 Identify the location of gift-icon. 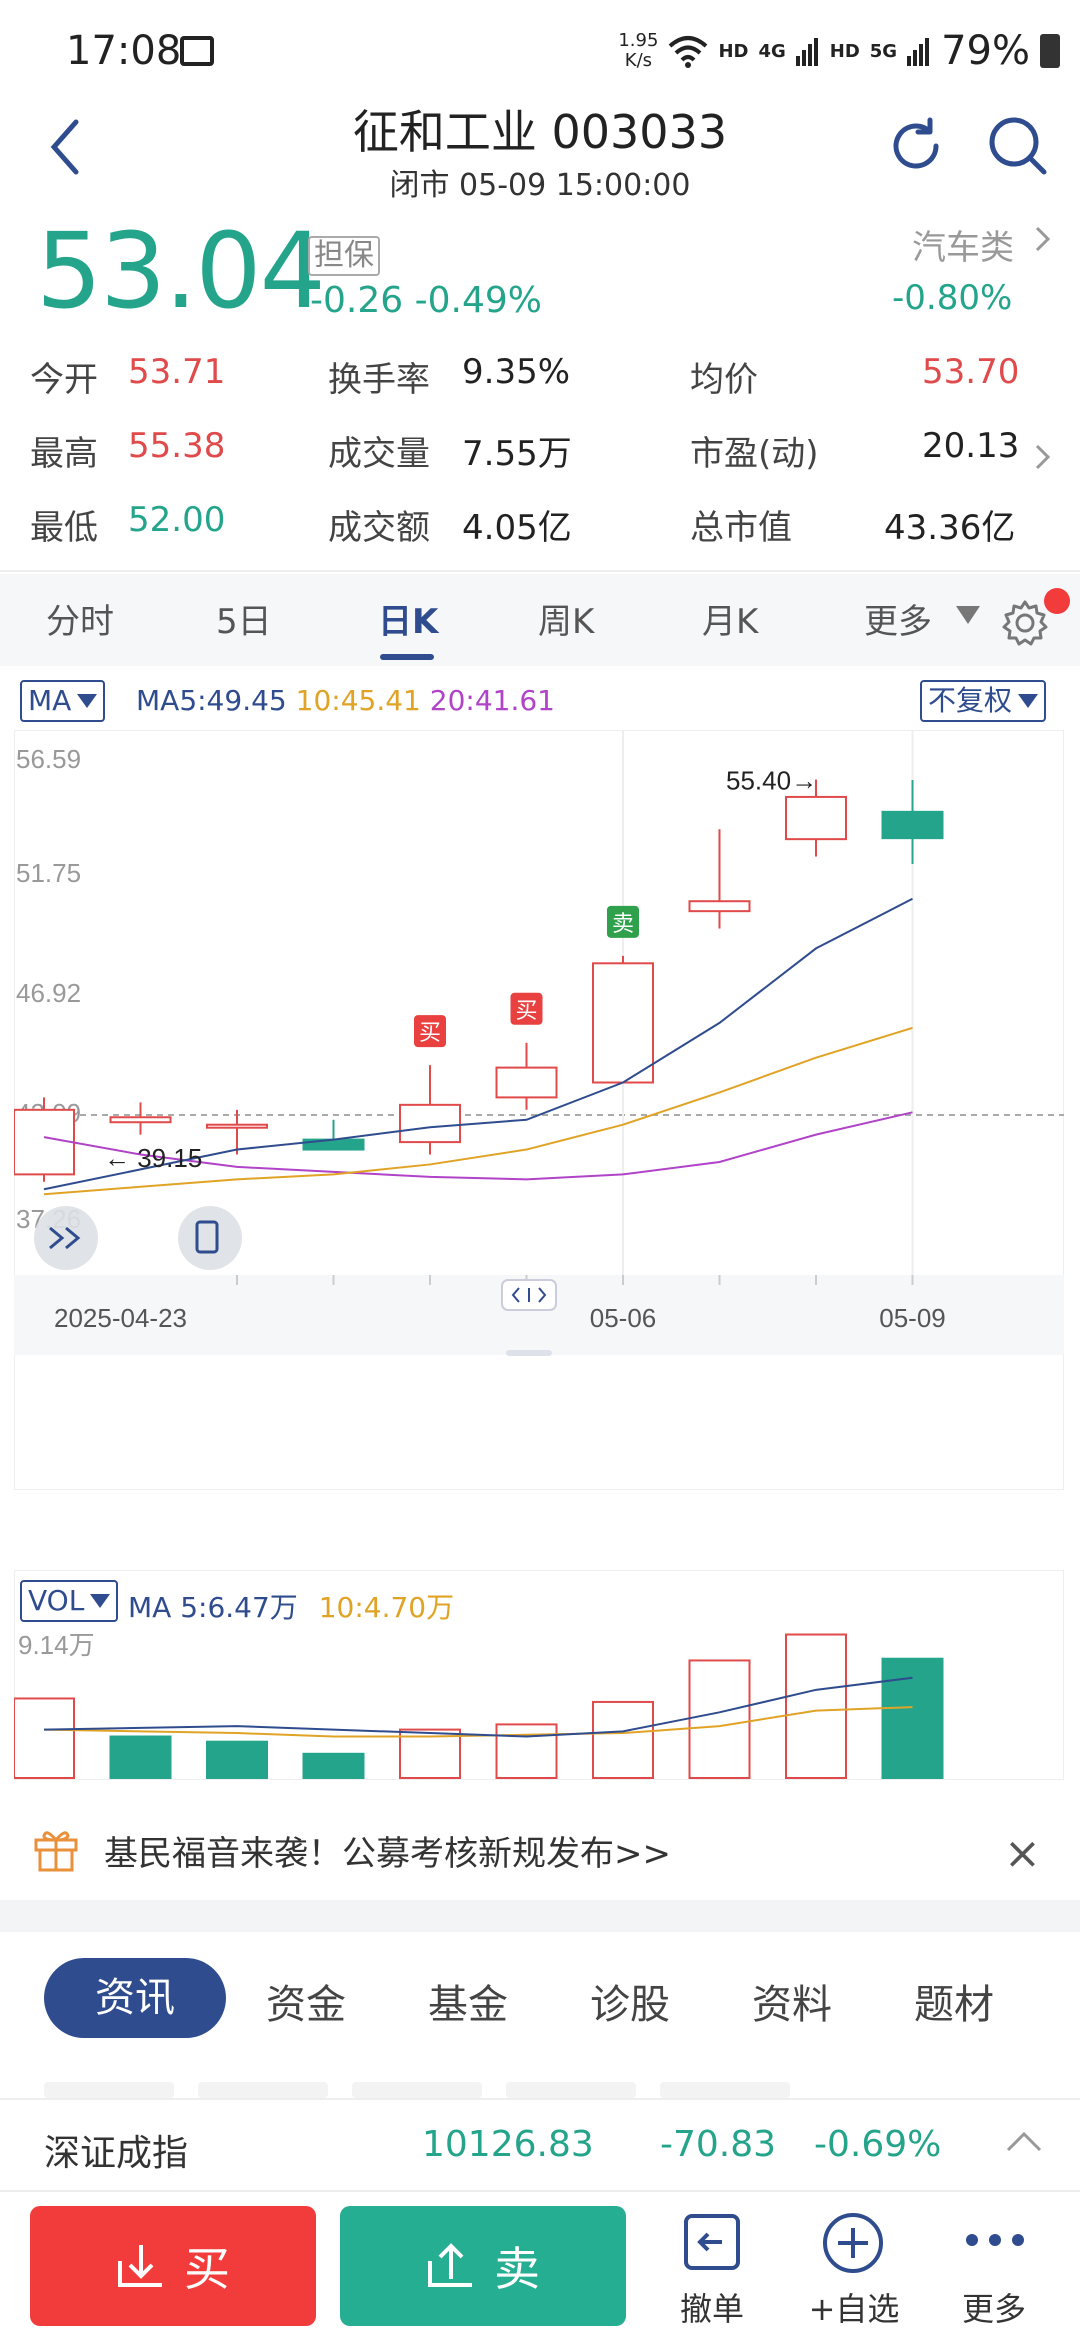
(56, 1851).